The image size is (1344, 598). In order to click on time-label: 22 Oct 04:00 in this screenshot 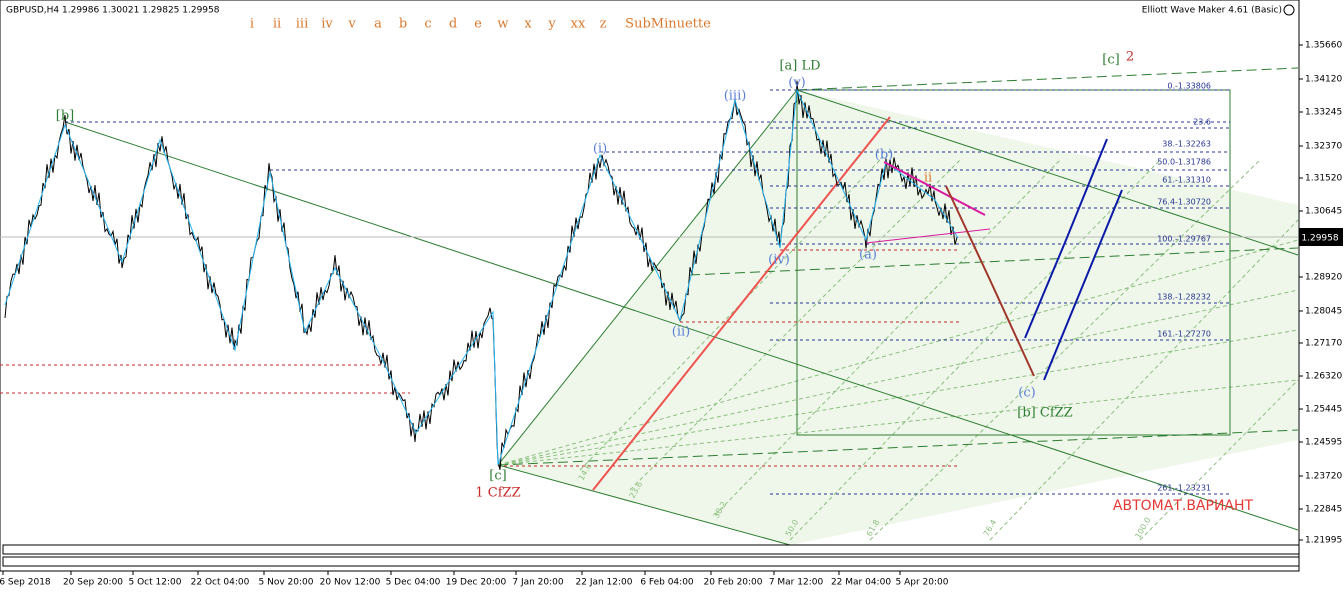, I will do `click(220, 583)`.